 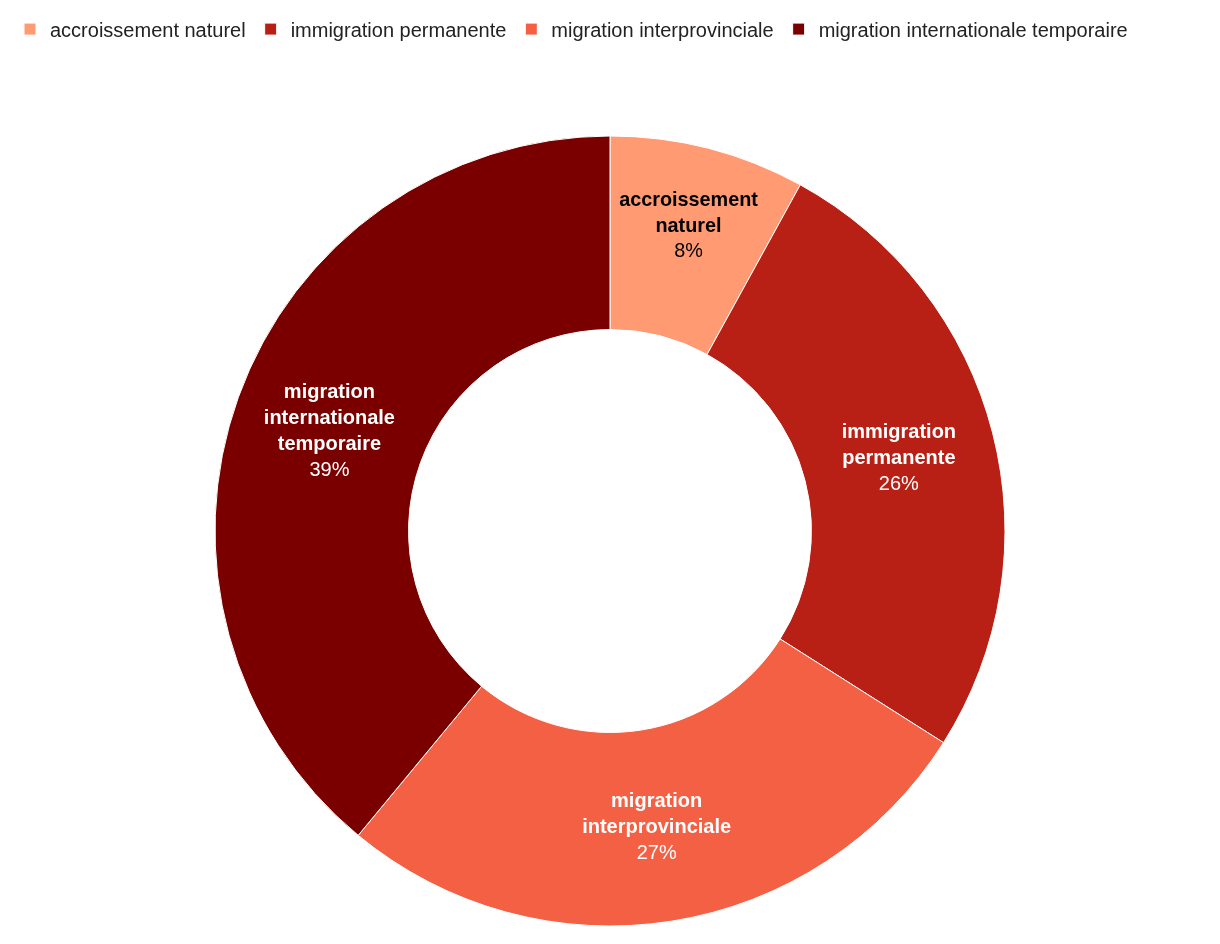 What do you see at coordinates (657, 812) in the screenshot?
I see `slice-label: migration interprovinciale` at bounding box center [657, 812].